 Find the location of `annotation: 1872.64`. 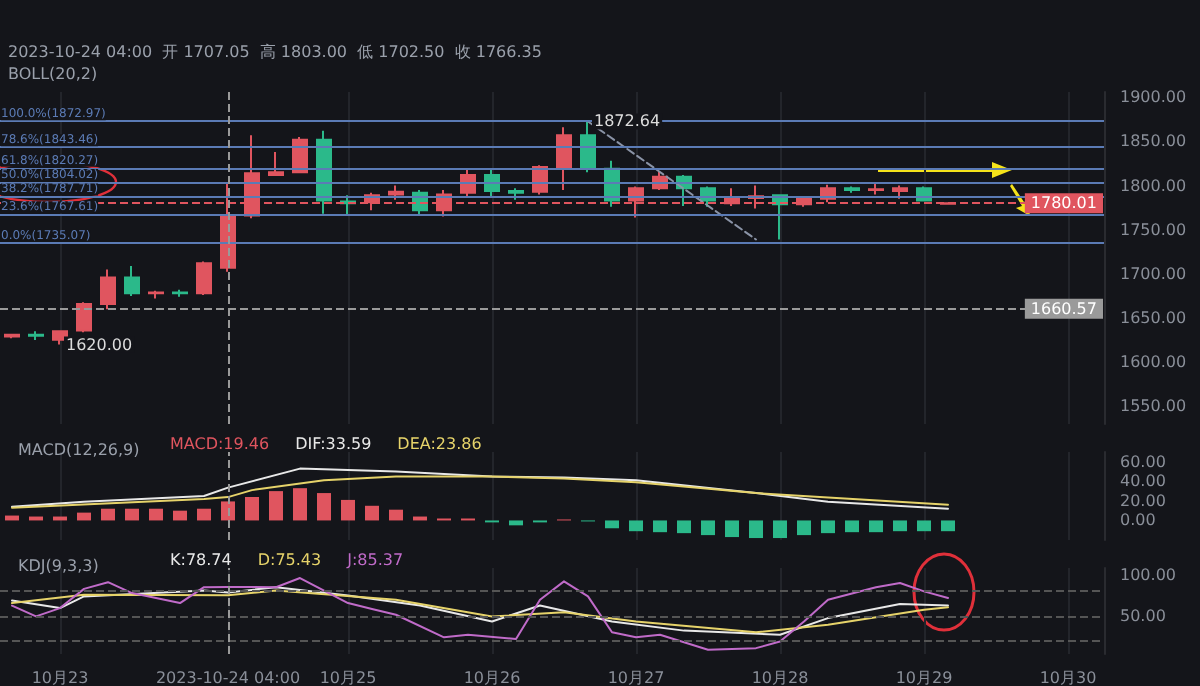

annotation: 1872.64 is located at coordinates (627, 121).